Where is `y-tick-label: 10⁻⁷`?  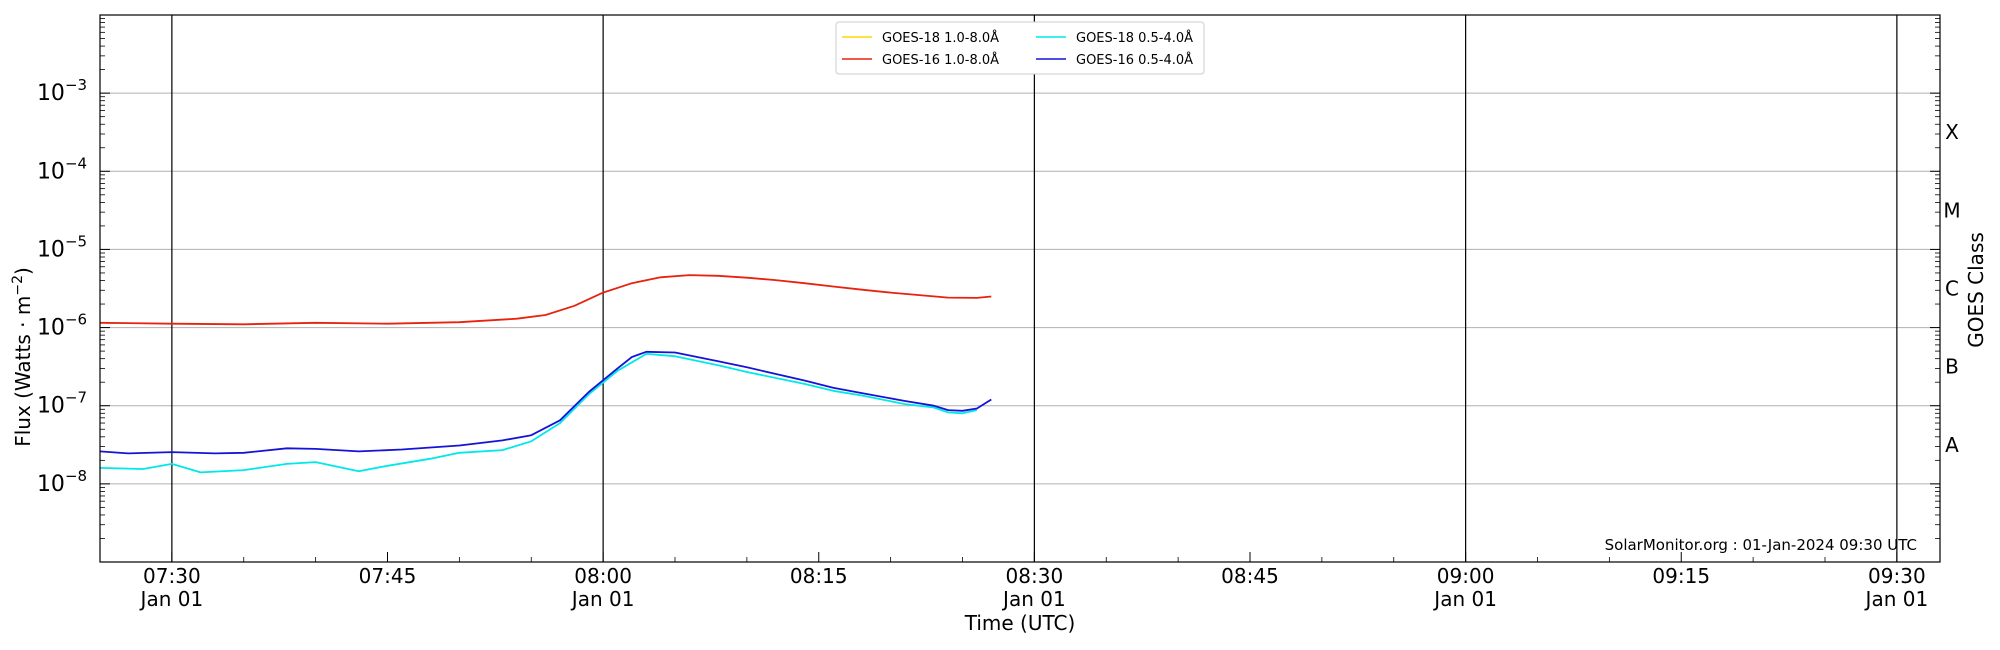 y-tick-label: 10⁻⁷ is located at coordinates (62, 404).